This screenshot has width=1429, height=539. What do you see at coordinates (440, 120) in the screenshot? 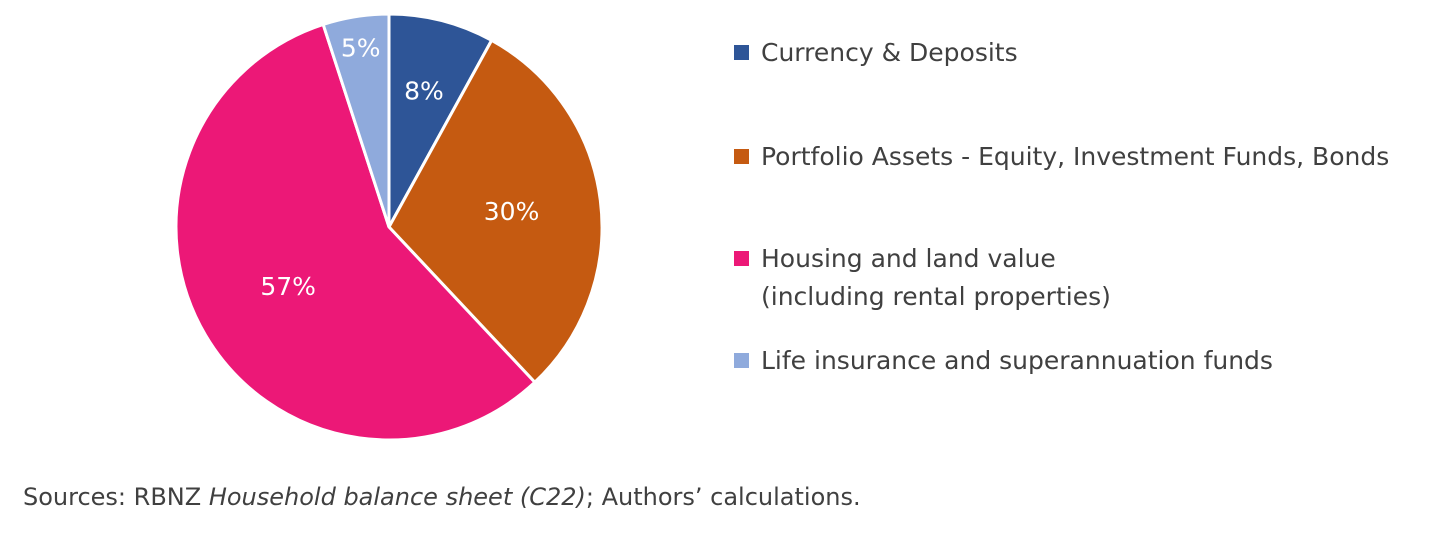
I see `slice-currency-deposits` at bounding box center [440, 120].